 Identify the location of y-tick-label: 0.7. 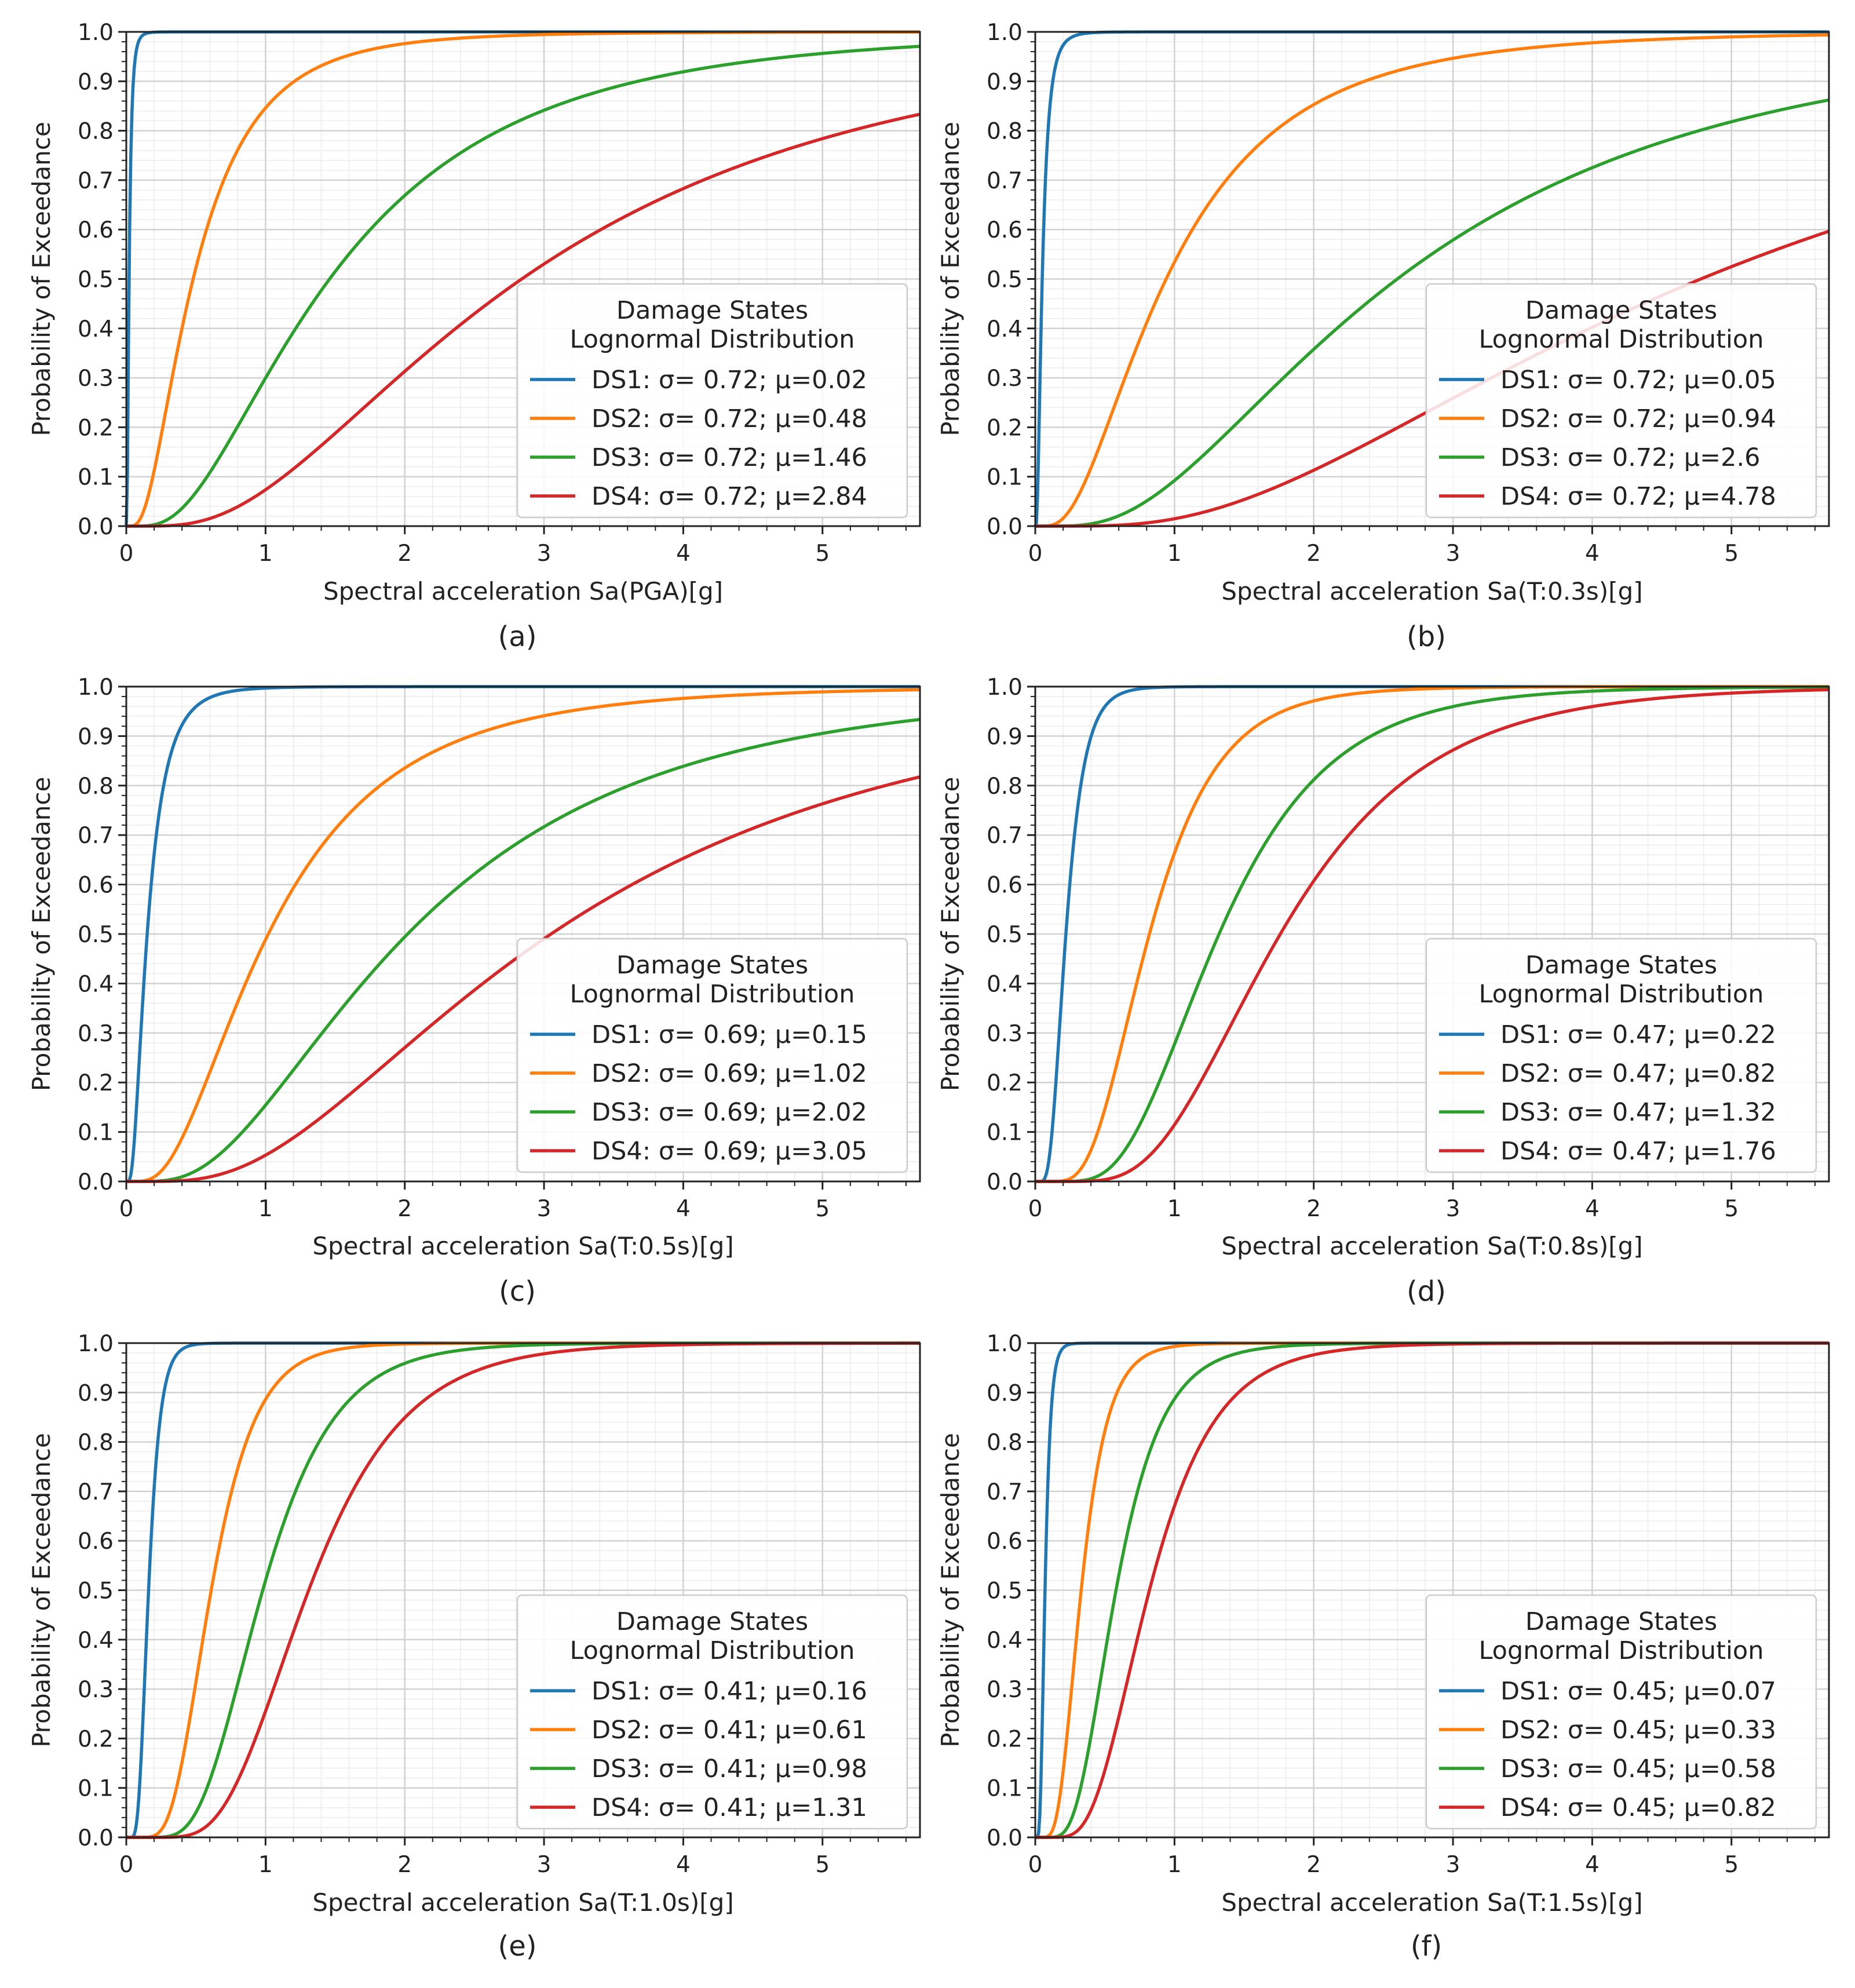
(96, 836).